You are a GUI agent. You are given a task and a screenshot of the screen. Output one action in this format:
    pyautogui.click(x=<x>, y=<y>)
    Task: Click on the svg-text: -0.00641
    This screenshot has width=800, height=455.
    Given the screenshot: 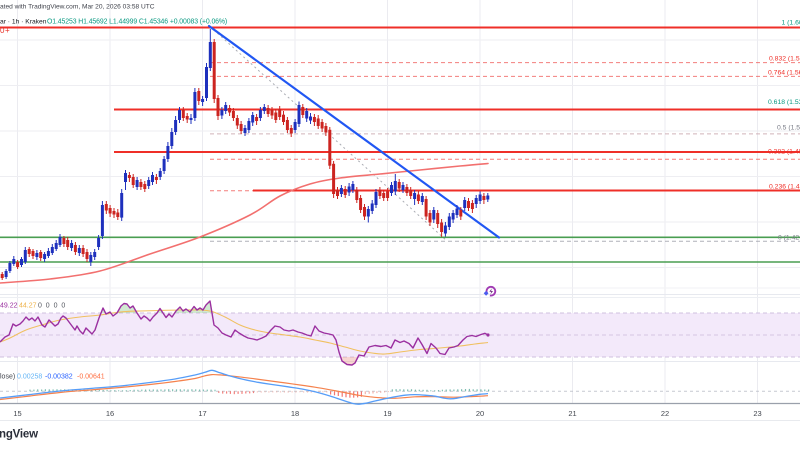 What is the action you would take?
    pyautogui.click(x=91, y=377)
    